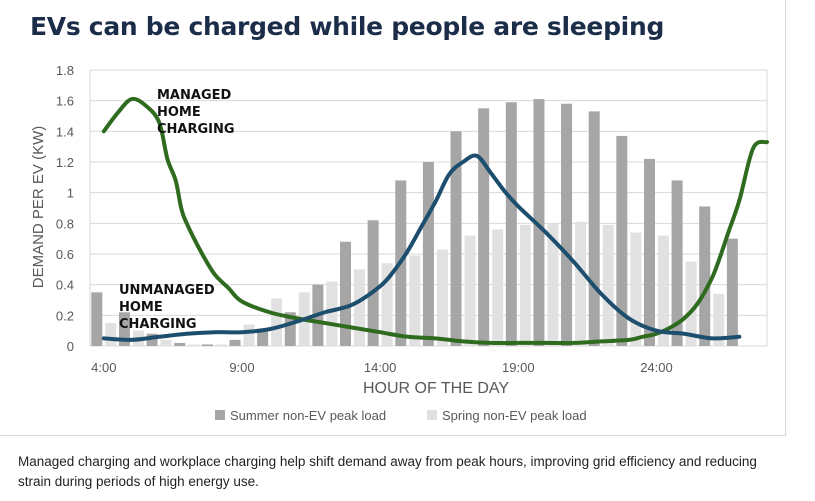  Describe the element at coordinates (308, 415) in the screenshot. I see `legend-label-summer: Summer non-EV peak load` at that location.